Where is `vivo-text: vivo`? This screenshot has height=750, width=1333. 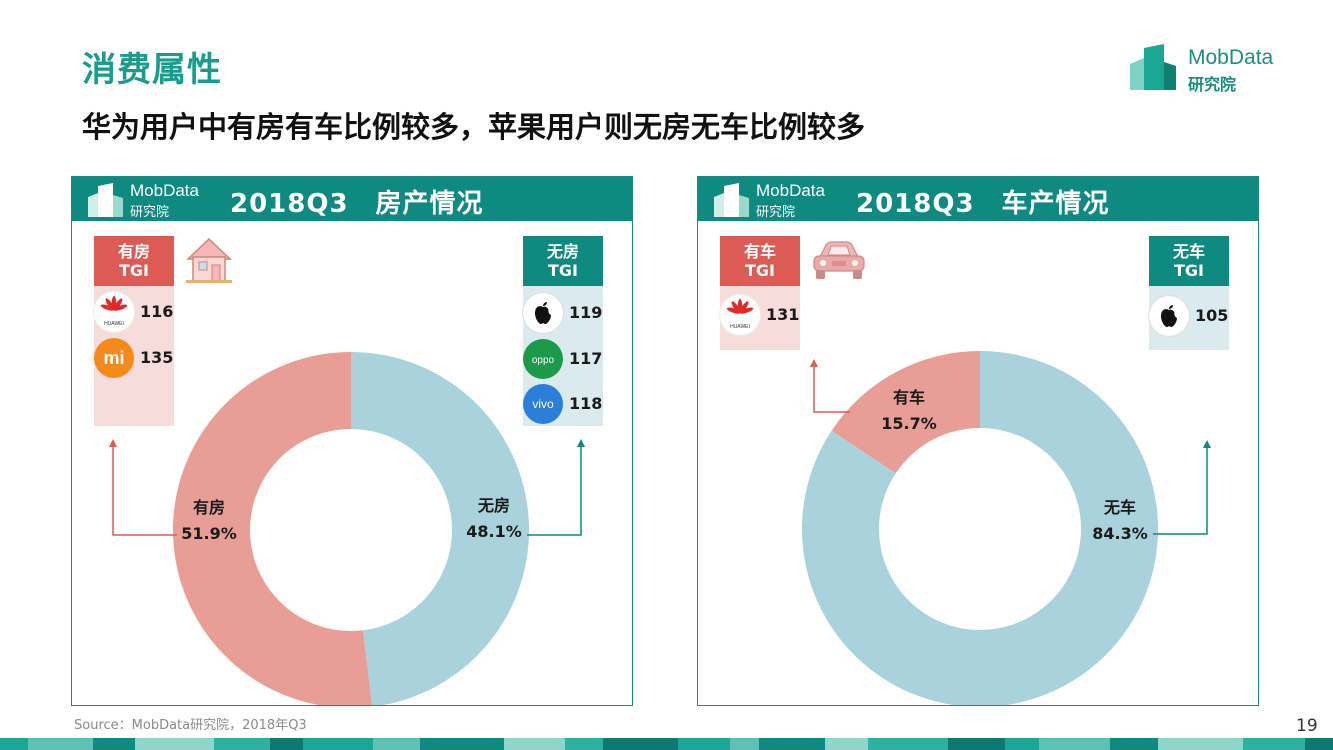
vivo-text: vivo is located at coordinates (543, 404).